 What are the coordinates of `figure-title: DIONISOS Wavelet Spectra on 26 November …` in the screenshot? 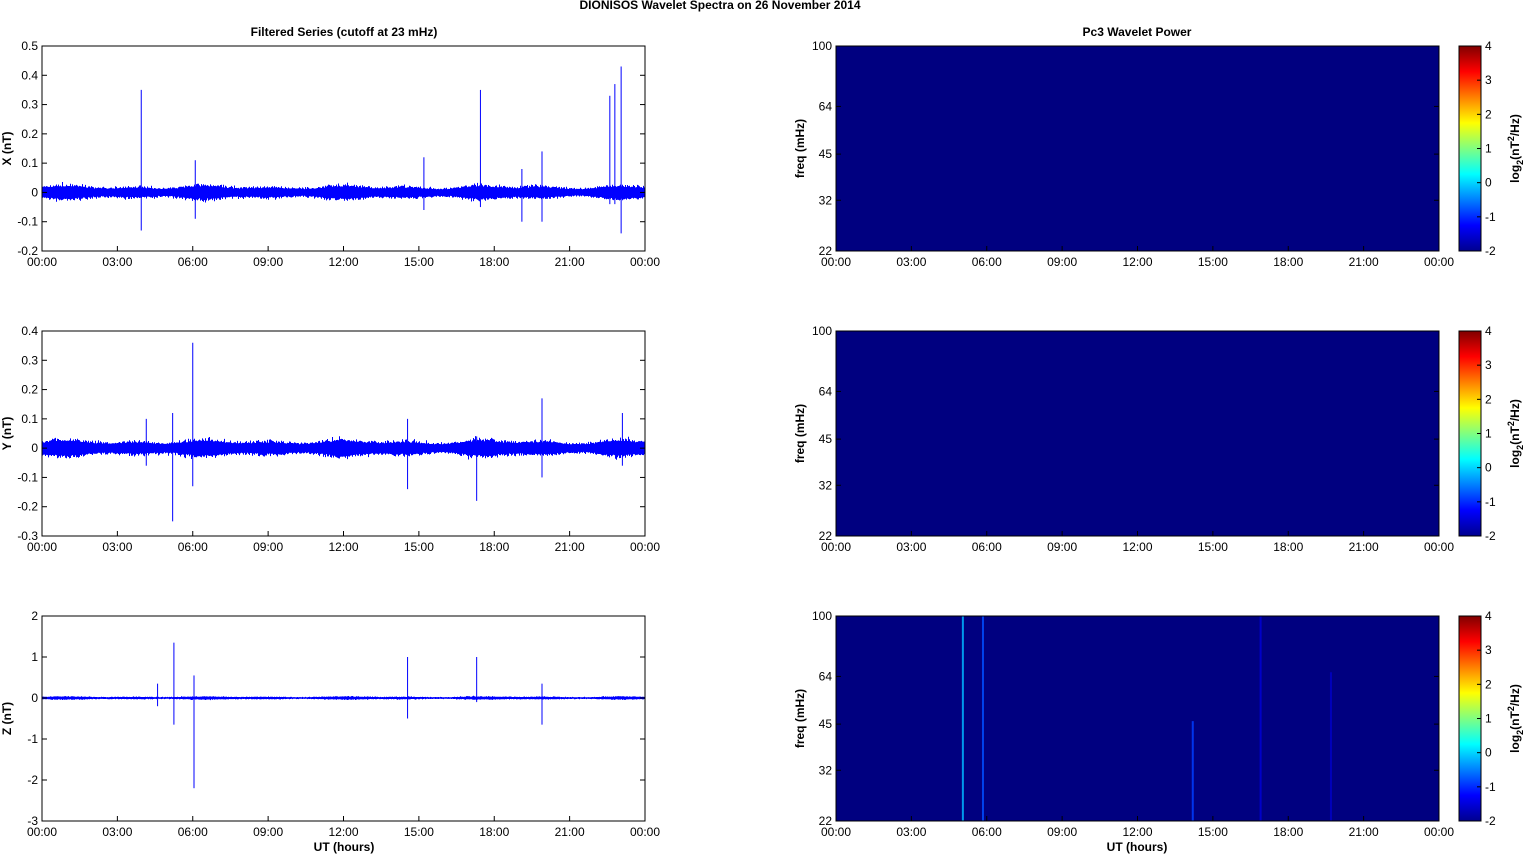 It's located at (720, 6).